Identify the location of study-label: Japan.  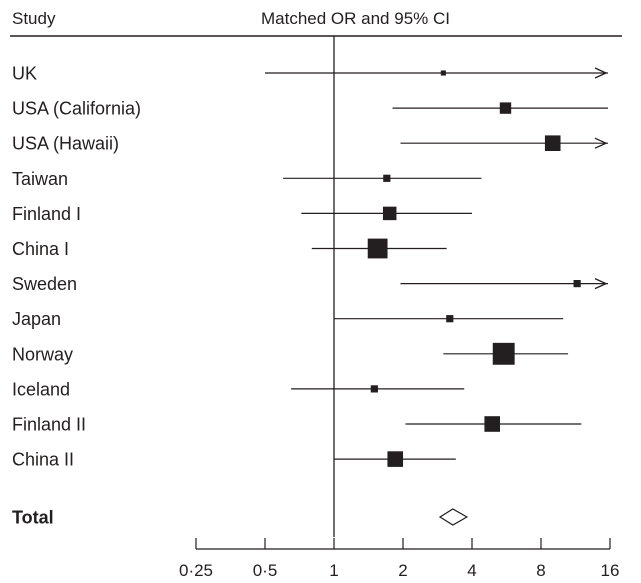
(36, 319).